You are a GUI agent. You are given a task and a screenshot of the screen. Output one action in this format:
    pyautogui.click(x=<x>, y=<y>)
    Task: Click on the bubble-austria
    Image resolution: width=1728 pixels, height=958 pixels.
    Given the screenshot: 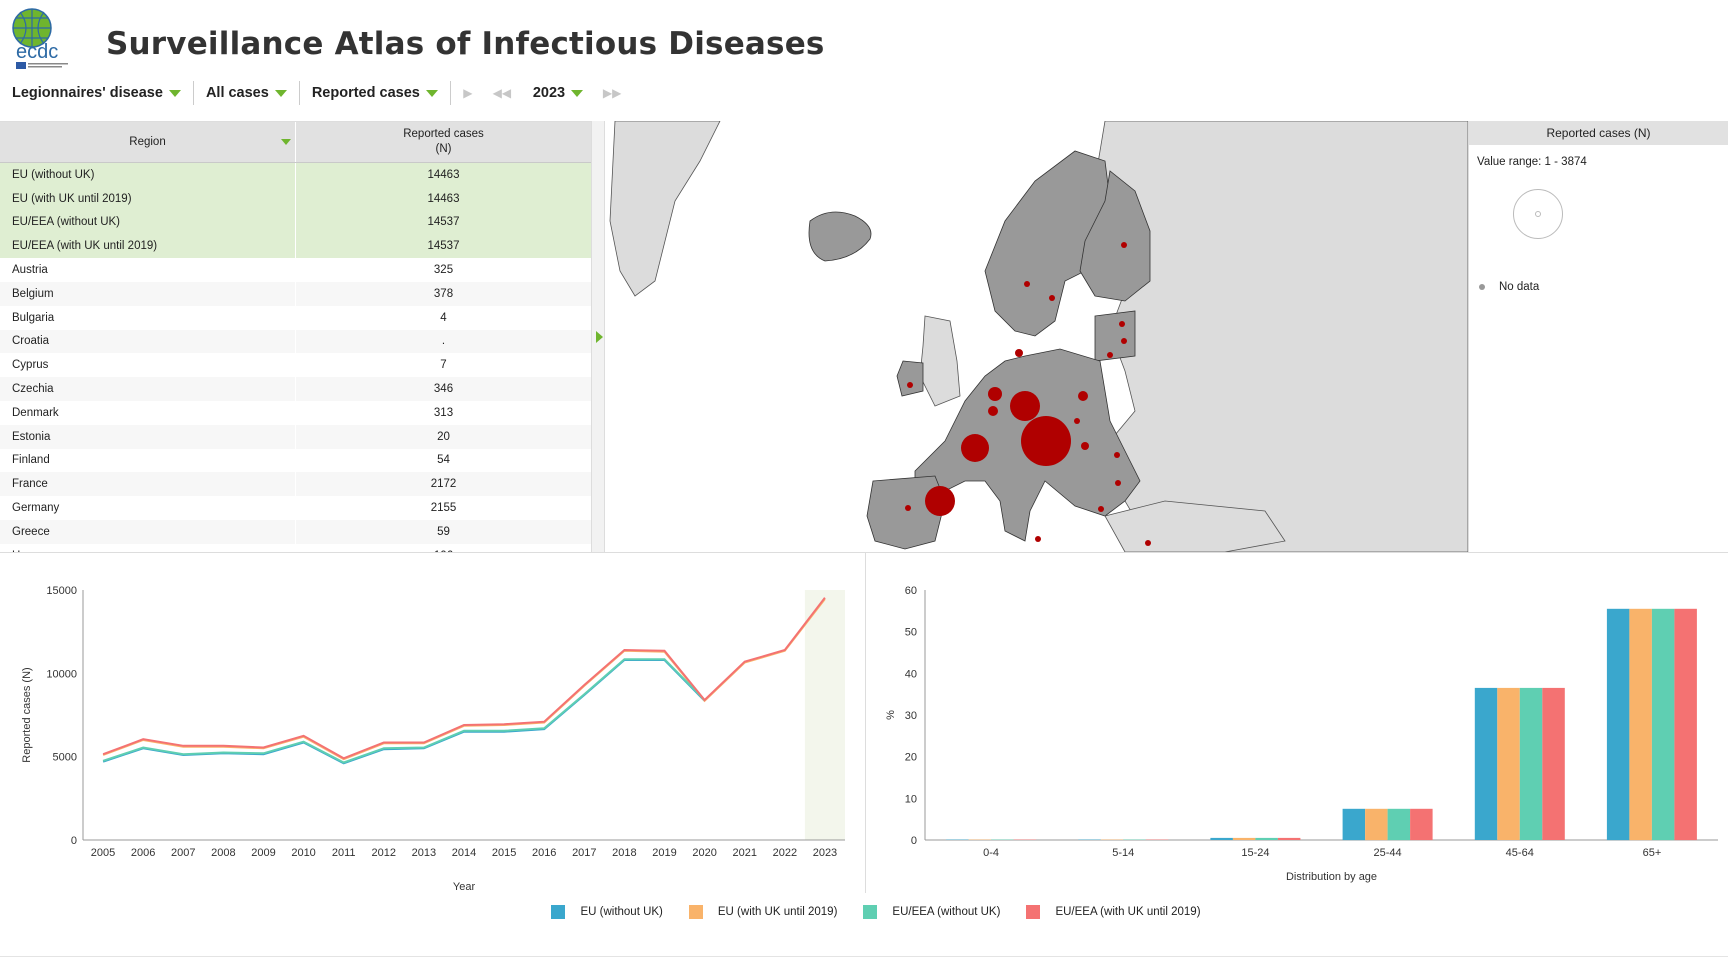 What is the action you would take?
    pyautogui.click(x=1048, y=441)
    